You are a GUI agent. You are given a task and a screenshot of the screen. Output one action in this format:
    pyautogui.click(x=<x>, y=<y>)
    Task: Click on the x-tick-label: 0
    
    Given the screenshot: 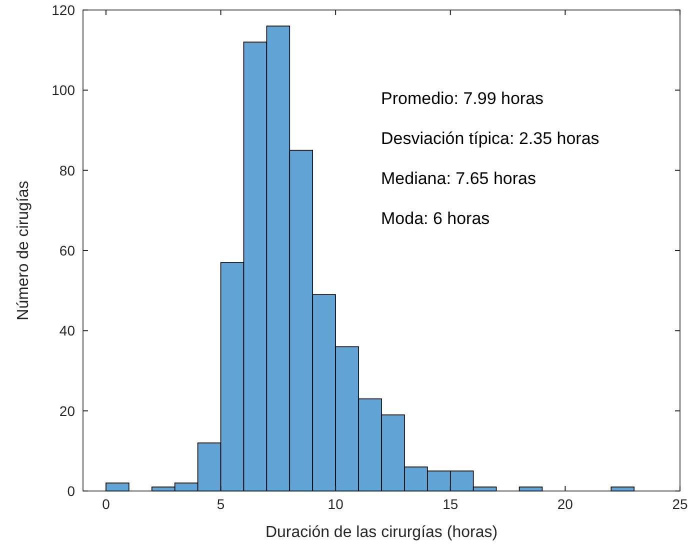 What is the action you would take?
    pyautogui.click(x=106, y=504)
    